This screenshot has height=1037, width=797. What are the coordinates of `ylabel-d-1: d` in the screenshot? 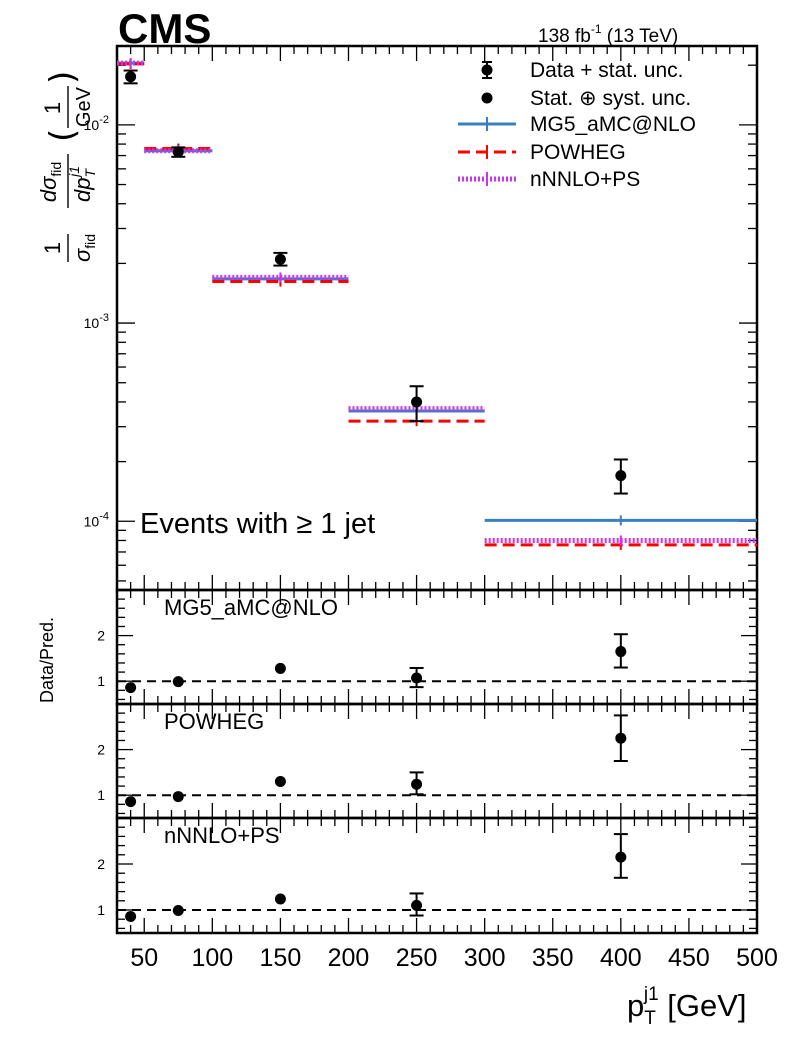 It's located at (48, 195).